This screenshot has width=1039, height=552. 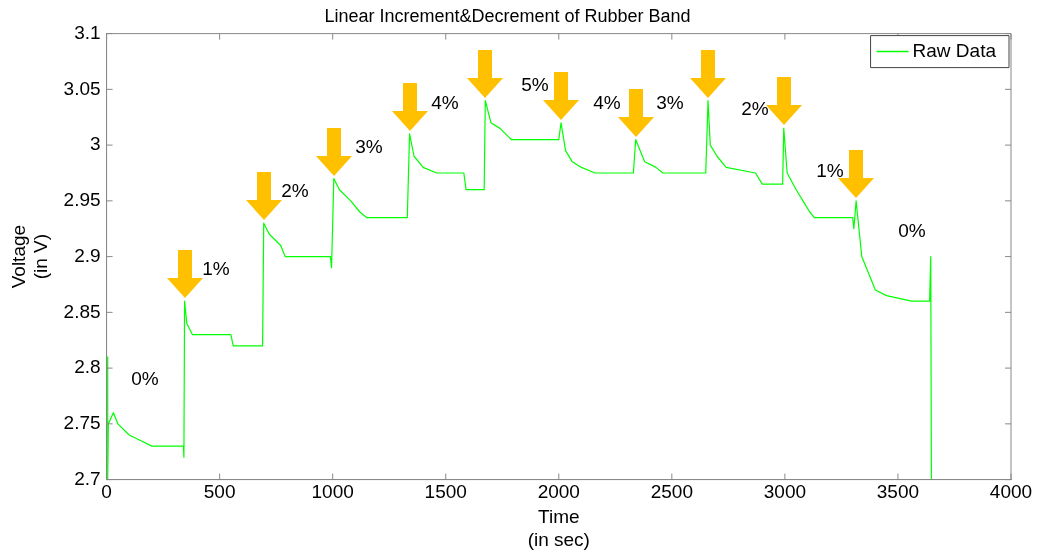 I want to click on y-tick-label: 2.95, so click(x=82, y=200).